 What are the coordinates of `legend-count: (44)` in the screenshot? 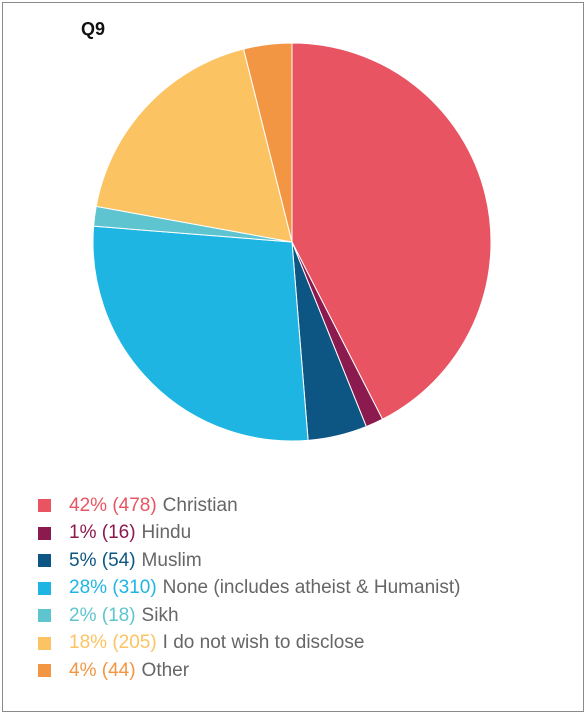 It's located at (118, 670).